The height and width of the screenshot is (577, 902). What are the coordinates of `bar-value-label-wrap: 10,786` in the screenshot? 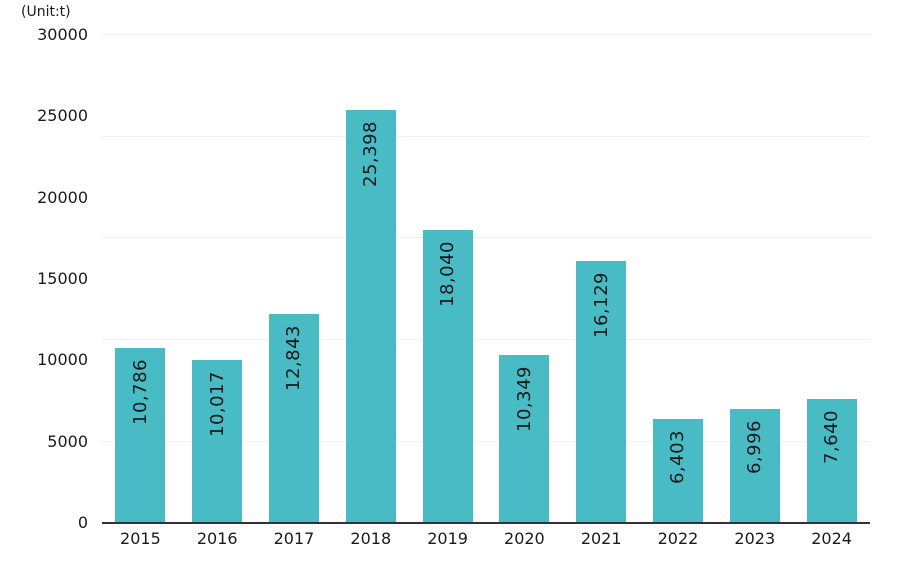 It's located at (140, 392).